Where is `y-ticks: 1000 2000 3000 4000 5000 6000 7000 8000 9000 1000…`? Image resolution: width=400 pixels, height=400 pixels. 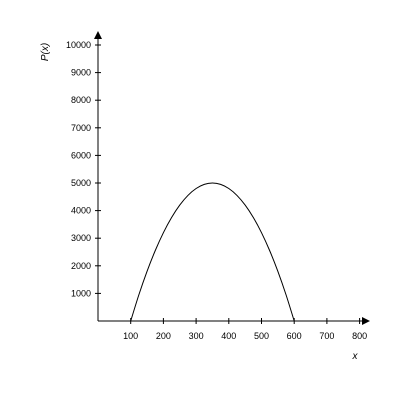
y-ticks: 1000 2000 3000 4000 5000 6000 7000 8000 9000 1000… is located at coordinates (83, 169).